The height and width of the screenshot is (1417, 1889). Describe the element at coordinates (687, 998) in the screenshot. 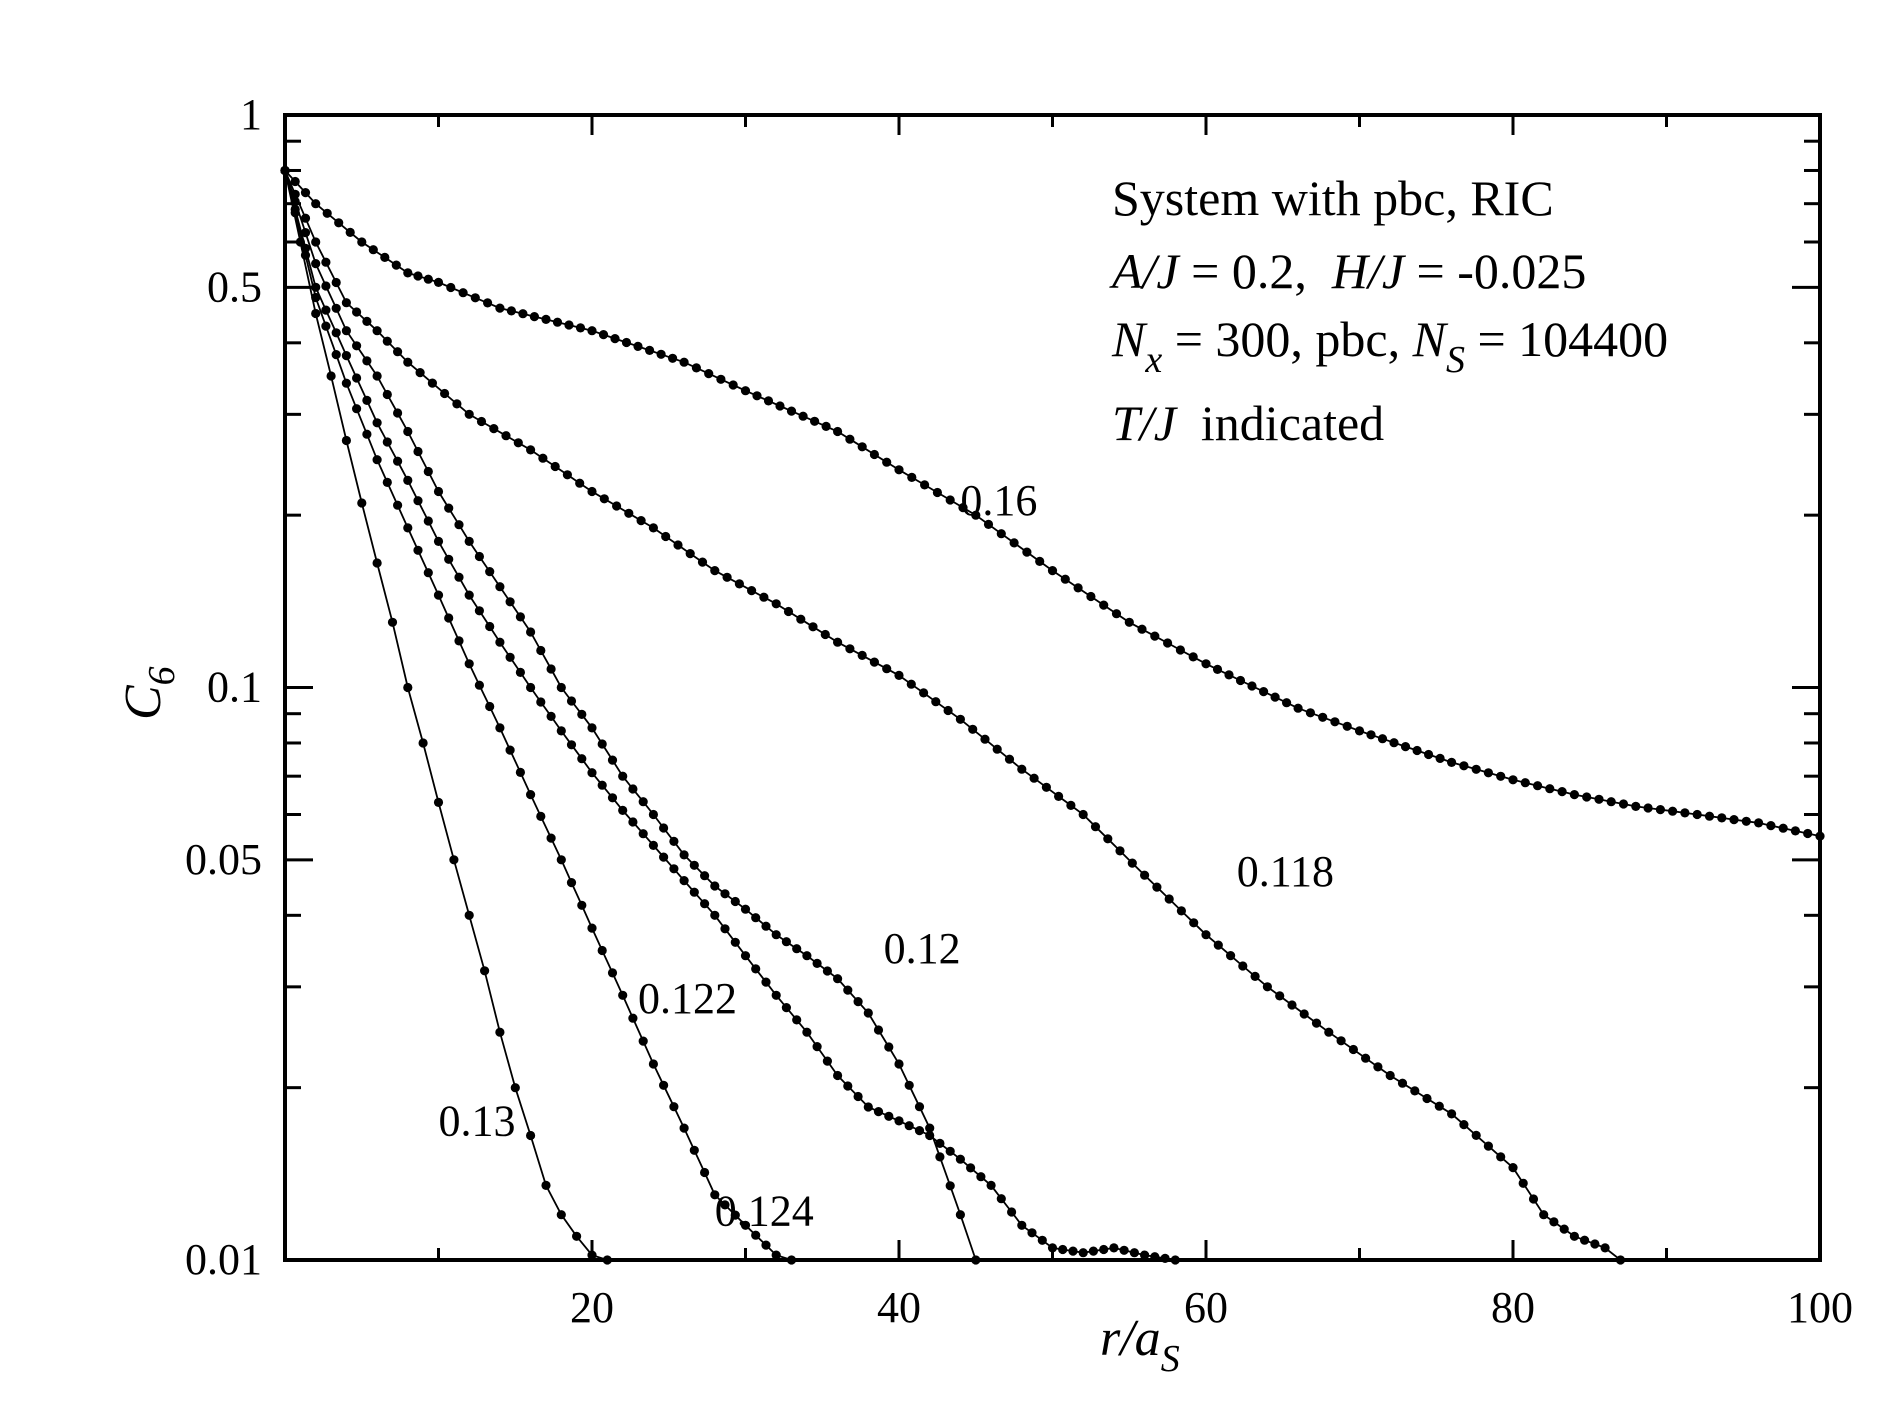

I see `series-label: 0.122` at that location.